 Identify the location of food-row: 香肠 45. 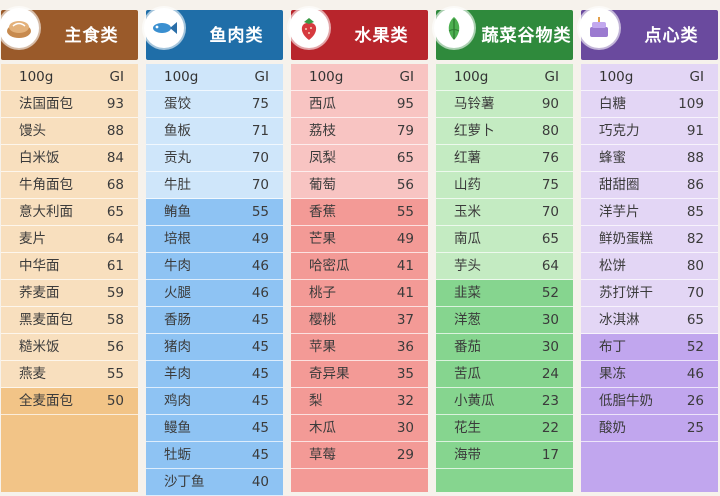
(214, 320).